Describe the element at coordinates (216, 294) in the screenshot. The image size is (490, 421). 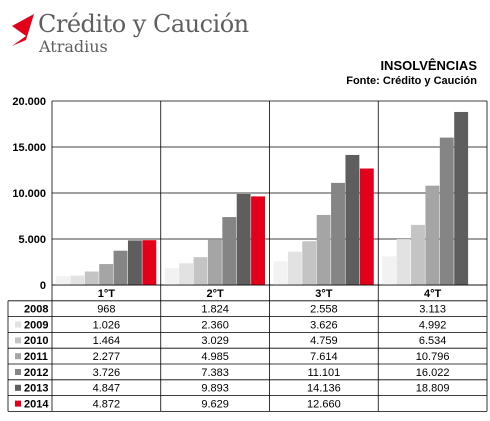
I see `category-label: 2°T` at that location.